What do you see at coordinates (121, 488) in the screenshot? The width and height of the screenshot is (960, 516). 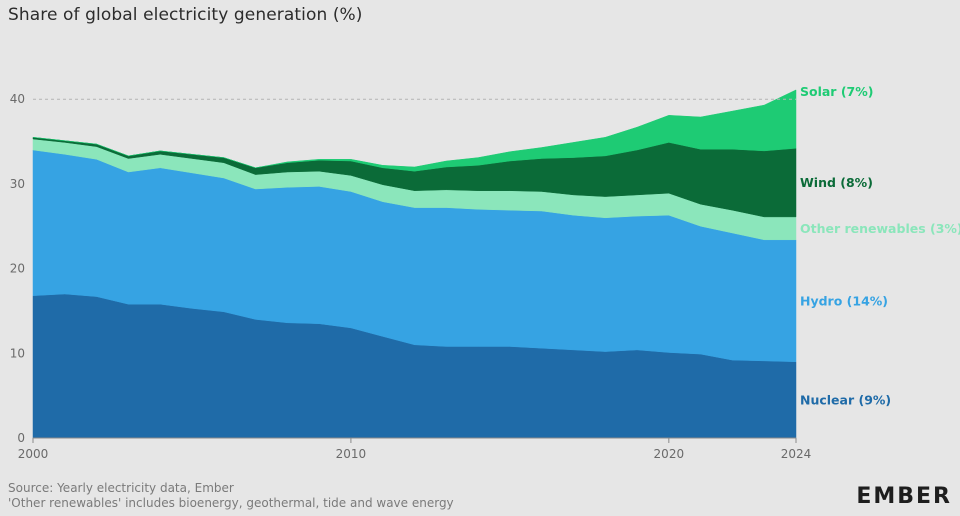 I see `source-note: Source: Yearly electricity data, Ember` at bounding box center [121, 488].